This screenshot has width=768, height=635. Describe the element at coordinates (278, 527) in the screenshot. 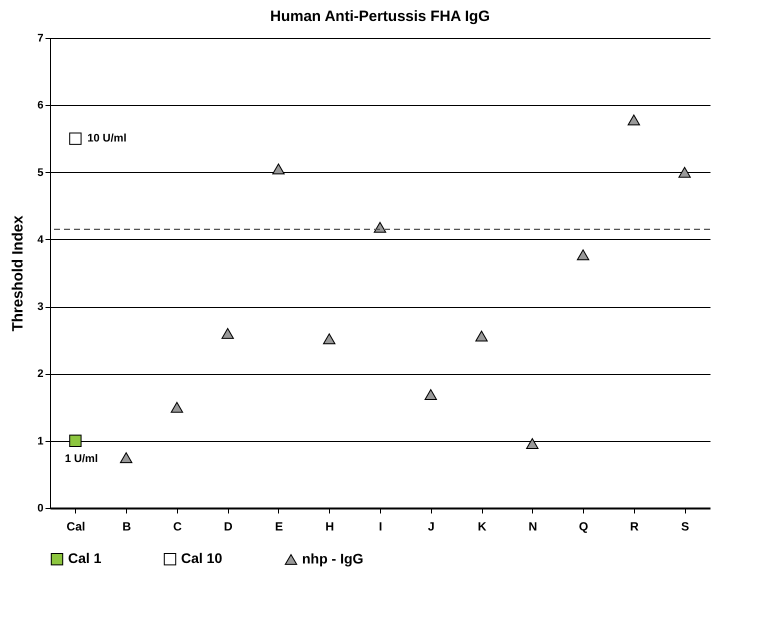

I see `x-tick-label: E` at that location.